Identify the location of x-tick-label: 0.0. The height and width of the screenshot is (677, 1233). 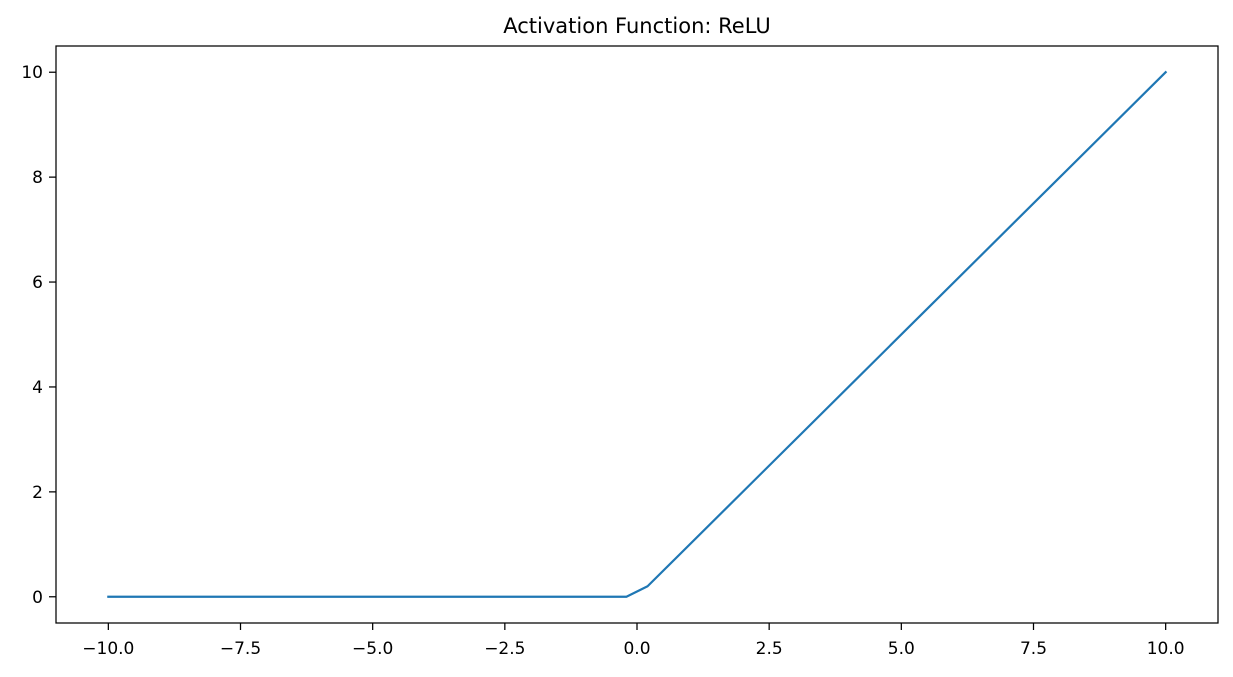
(636, 649).